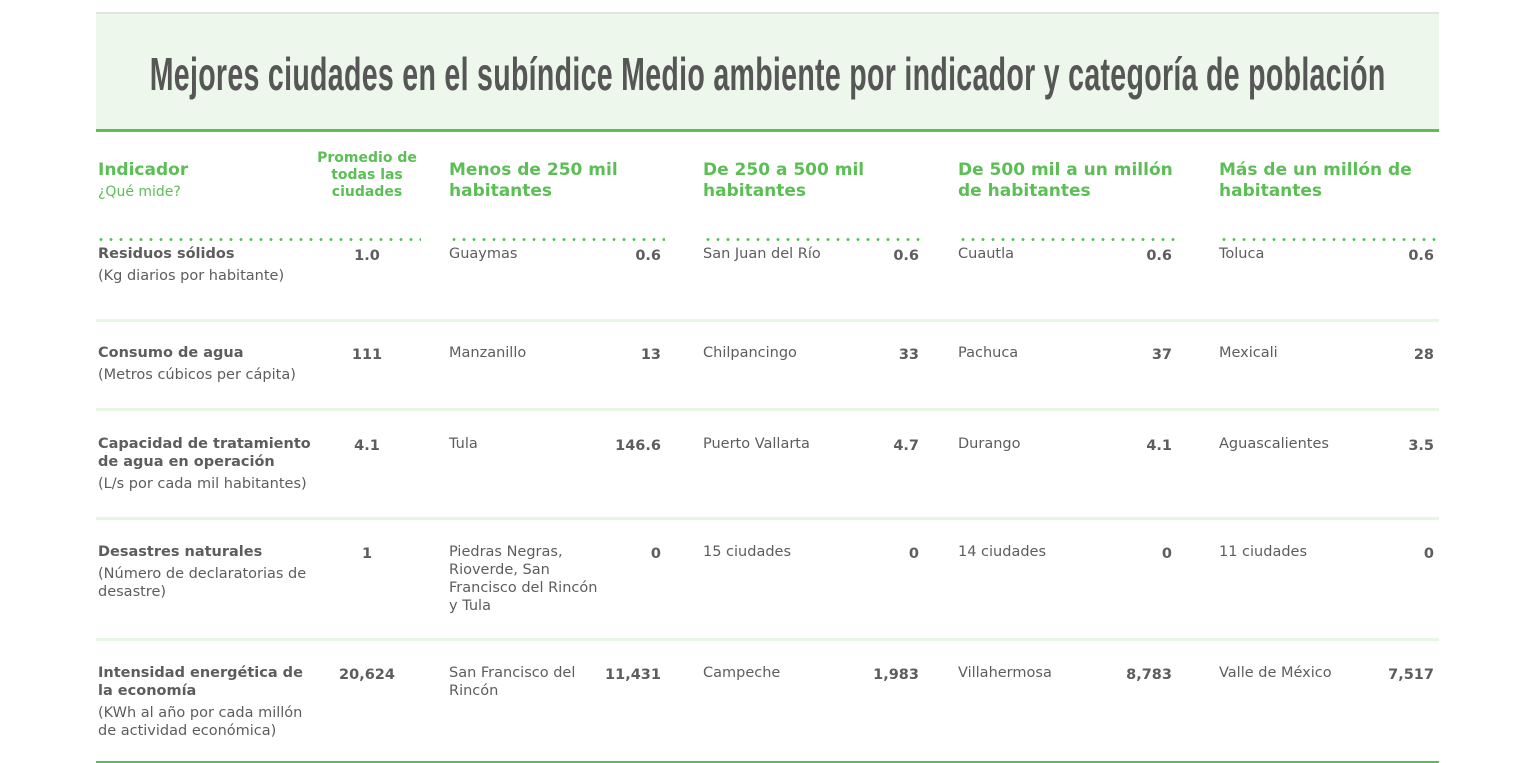 This screenshot has width=1536, height=763. I want to click on city-name: Guaymas, so click(483, 254).